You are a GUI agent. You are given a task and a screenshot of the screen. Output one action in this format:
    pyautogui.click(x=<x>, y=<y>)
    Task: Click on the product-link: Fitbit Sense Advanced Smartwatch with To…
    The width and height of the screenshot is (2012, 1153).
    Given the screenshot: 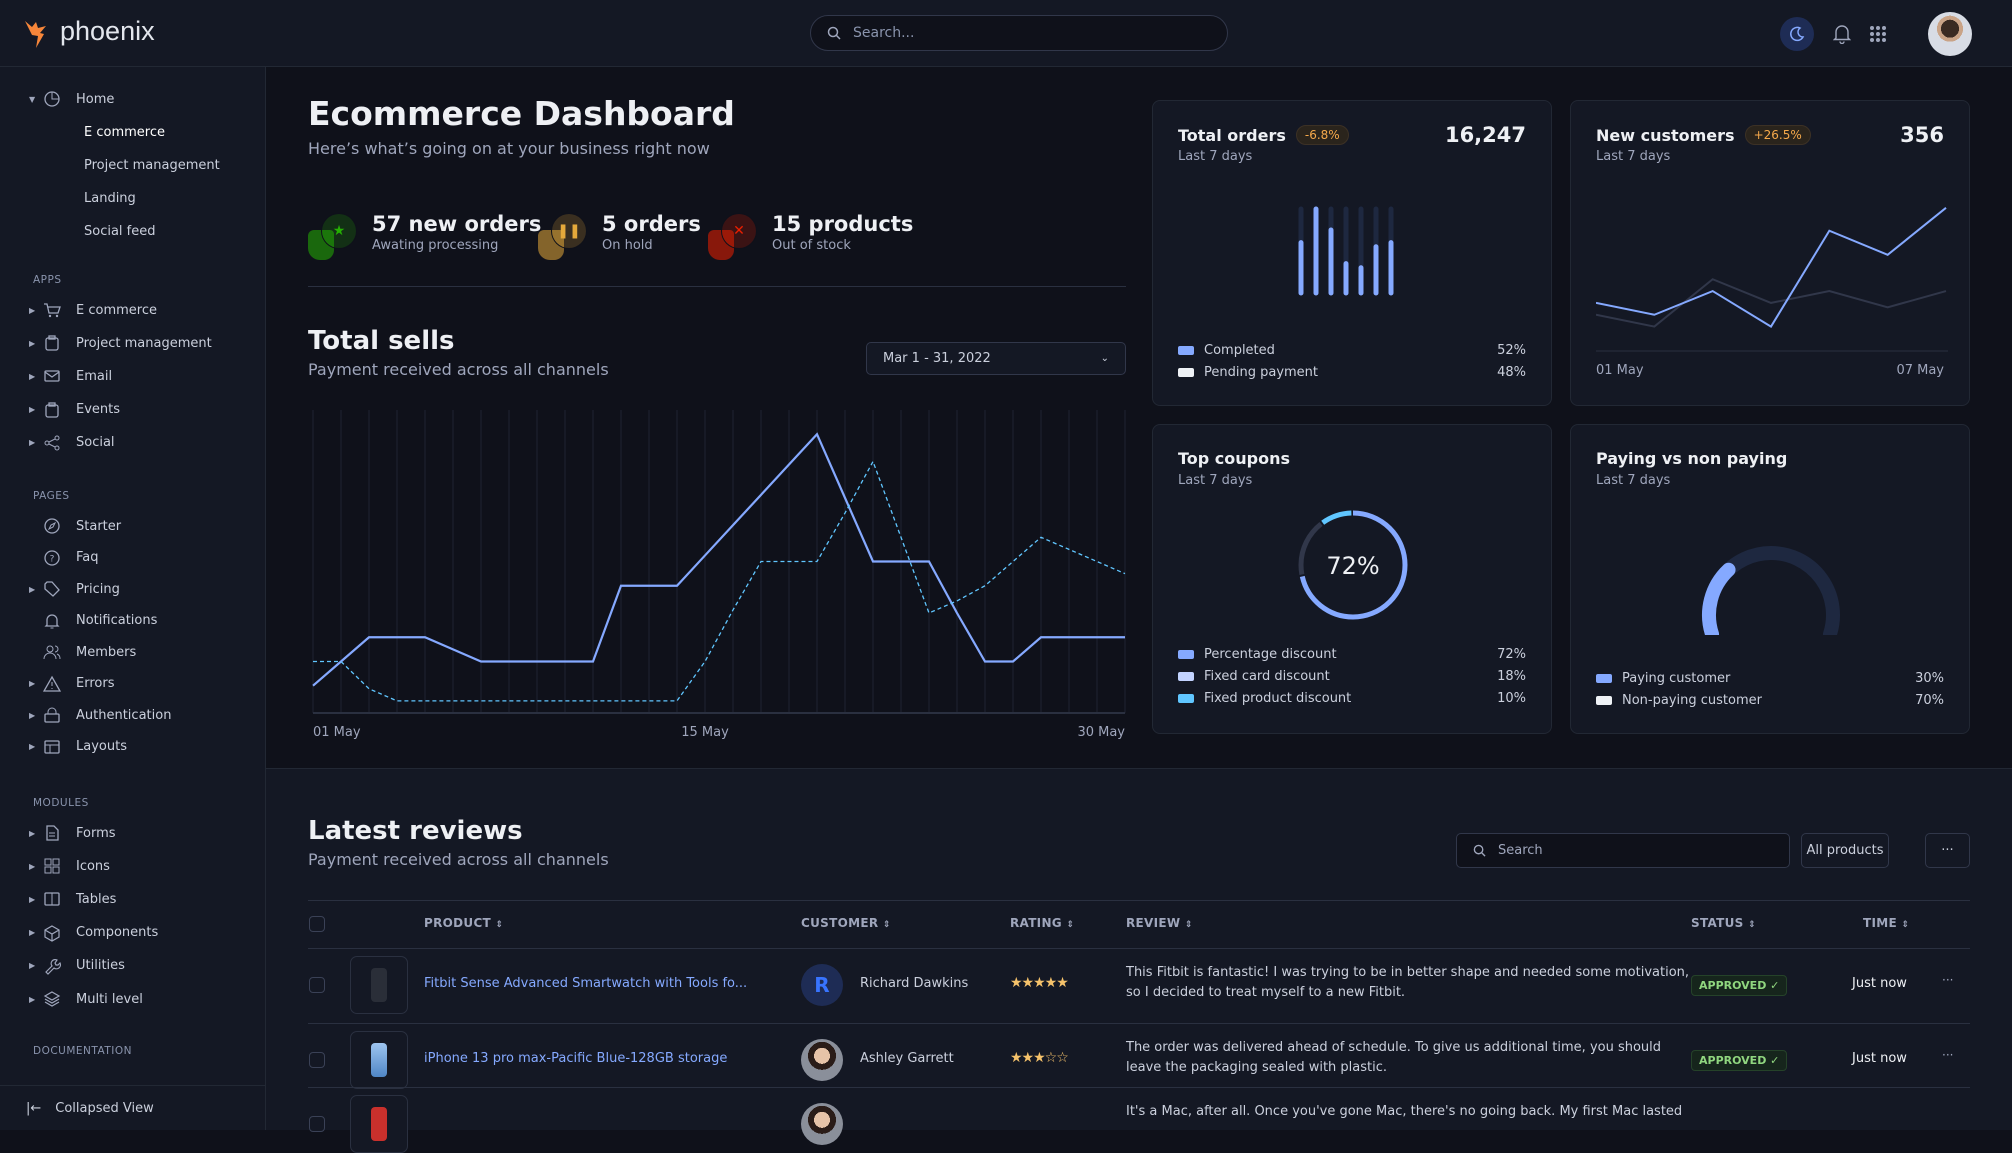 What is the action you would take?
    pyautogui.click(x=586, y=983)
    